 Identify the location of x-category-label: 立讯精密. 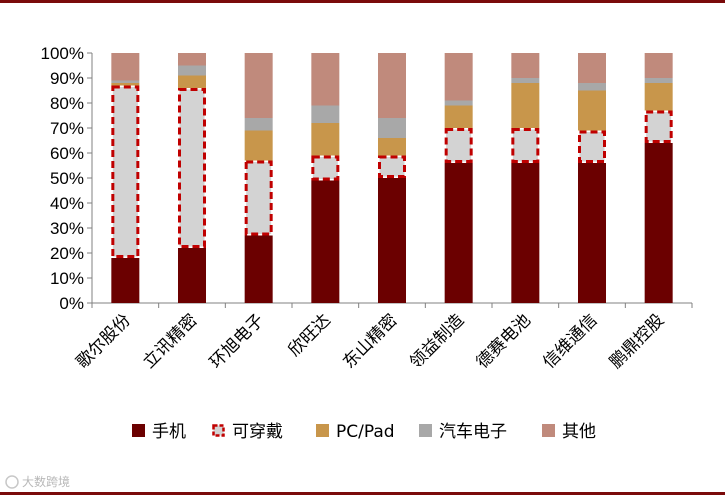
(170, 341).